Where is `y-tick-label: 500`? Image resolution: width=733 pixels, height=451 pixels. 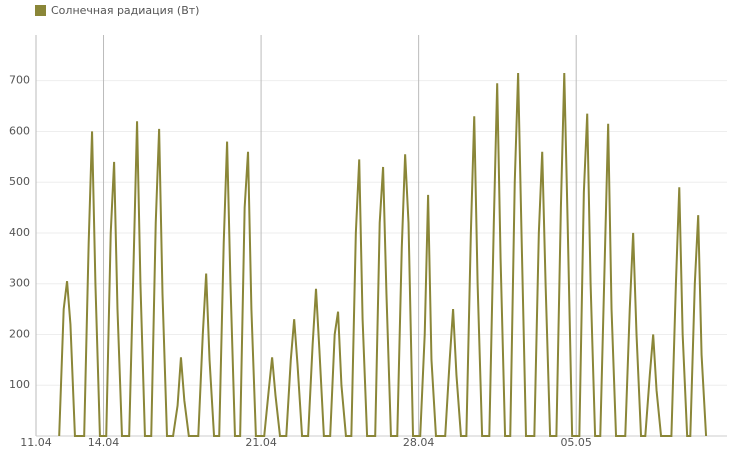
y-tick-label: 500 is located at coordinates (19, 181).